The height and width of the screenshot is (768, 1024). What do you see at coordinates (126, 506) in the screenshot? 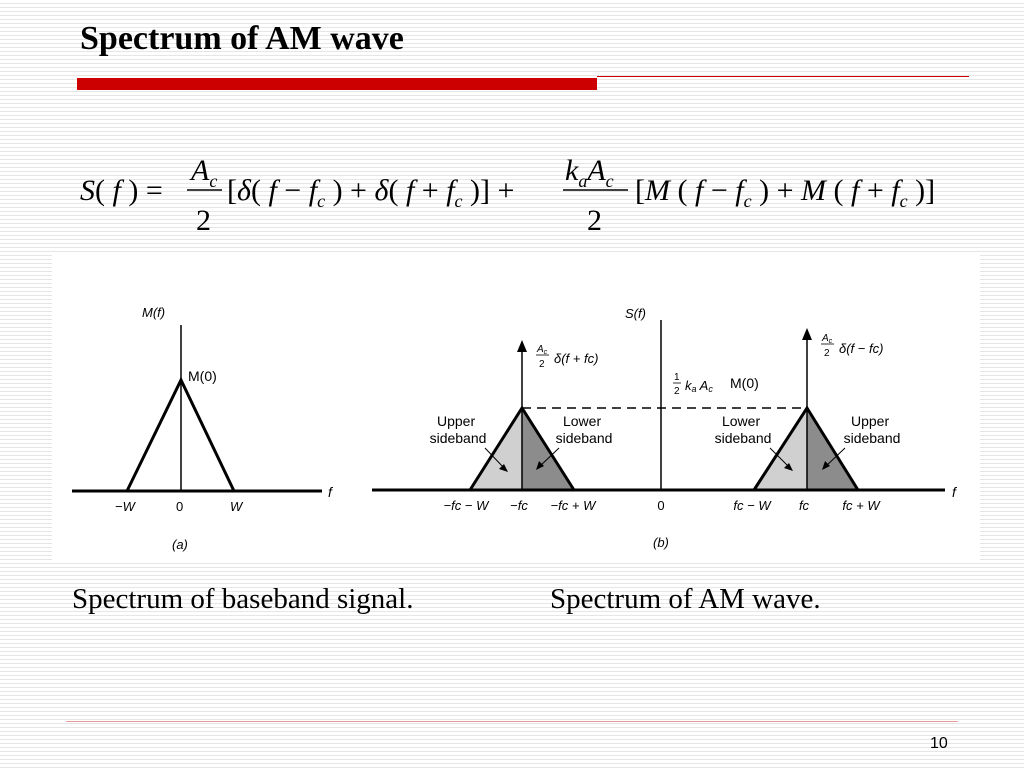
I see `fig-a-tick-neg-w: −W` at bounding box center [126, 506].